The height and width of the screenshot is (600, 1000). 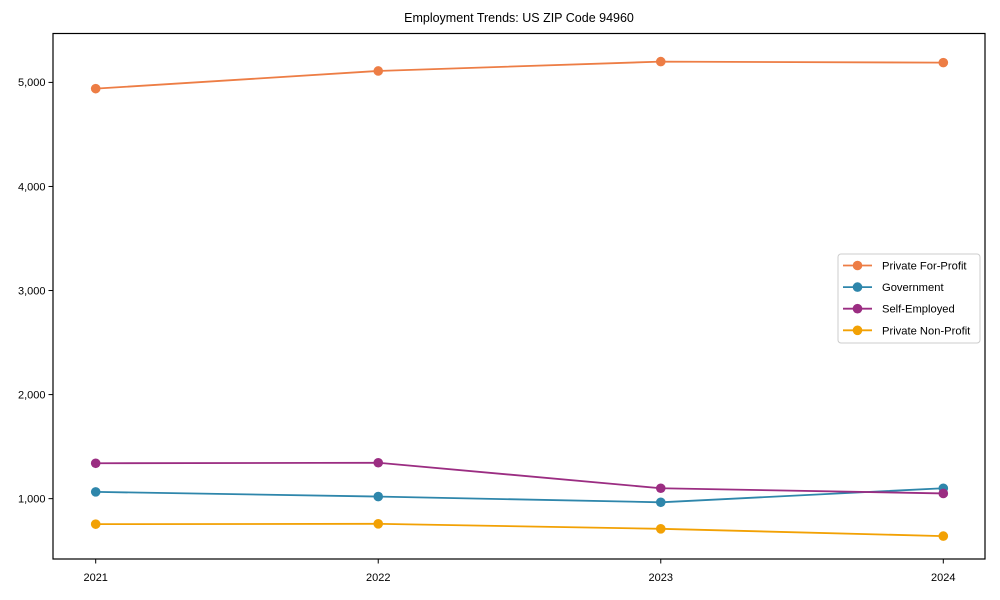 What do you see at coordinates (857, 265) in the screenshot?
I see `legend-marker-private-for-profit` at bounding box center [857, 265].